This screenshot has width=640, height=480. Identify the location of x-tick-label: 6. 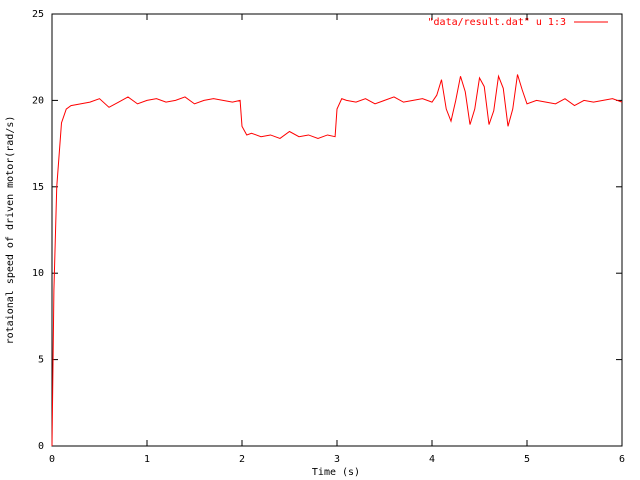
(622, 459).